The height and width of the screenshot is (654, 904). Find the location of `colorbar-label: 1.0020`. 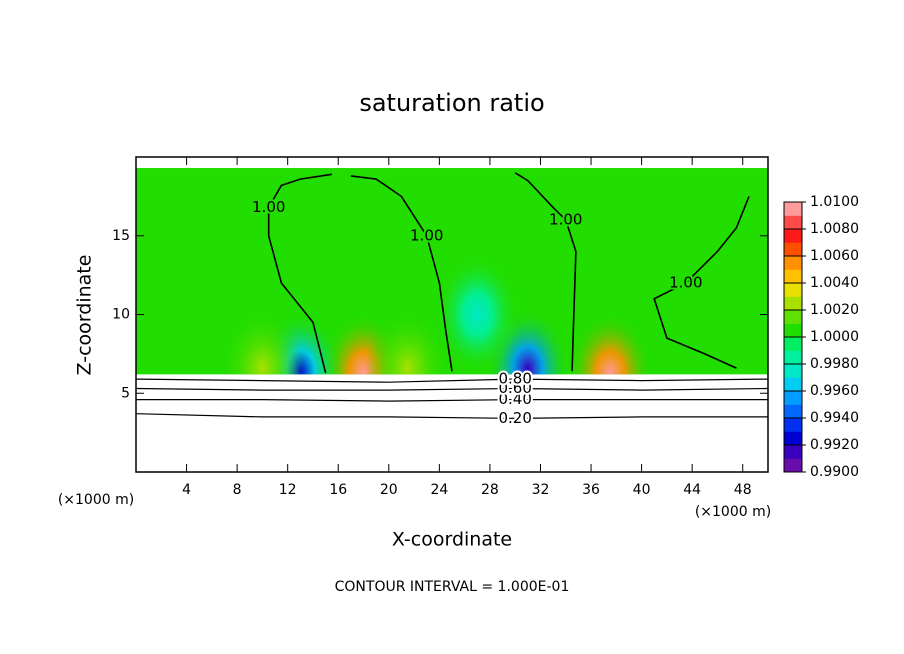

colorbar-label: 1.0020 is located at coordinates (834, 310).